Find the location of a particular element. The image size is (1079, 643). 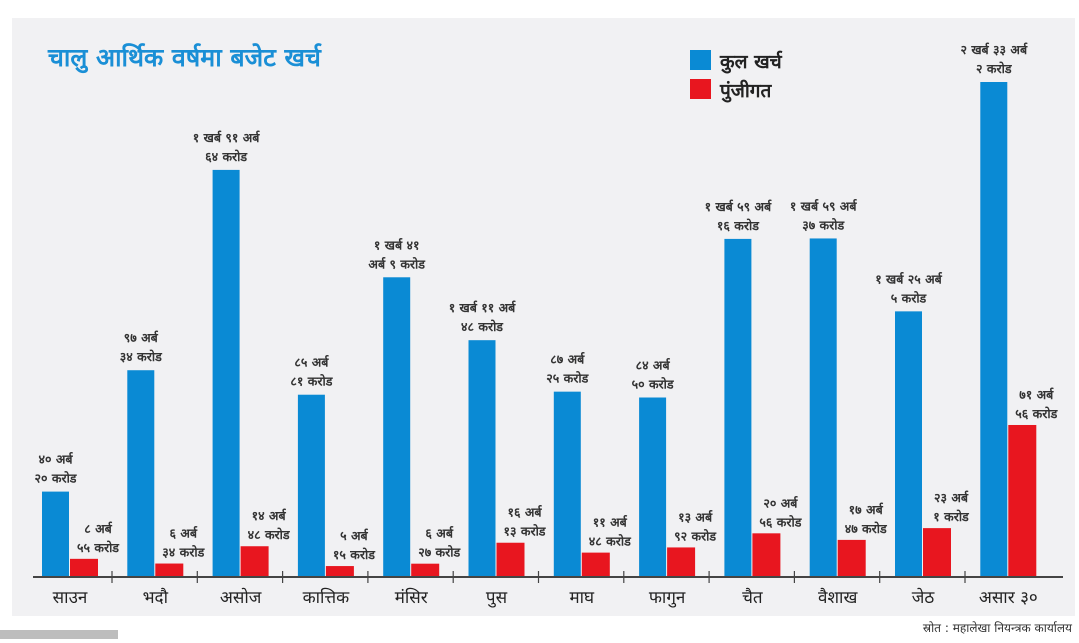

data-label: १४ अर्ब is located at coordinates (269, 515).